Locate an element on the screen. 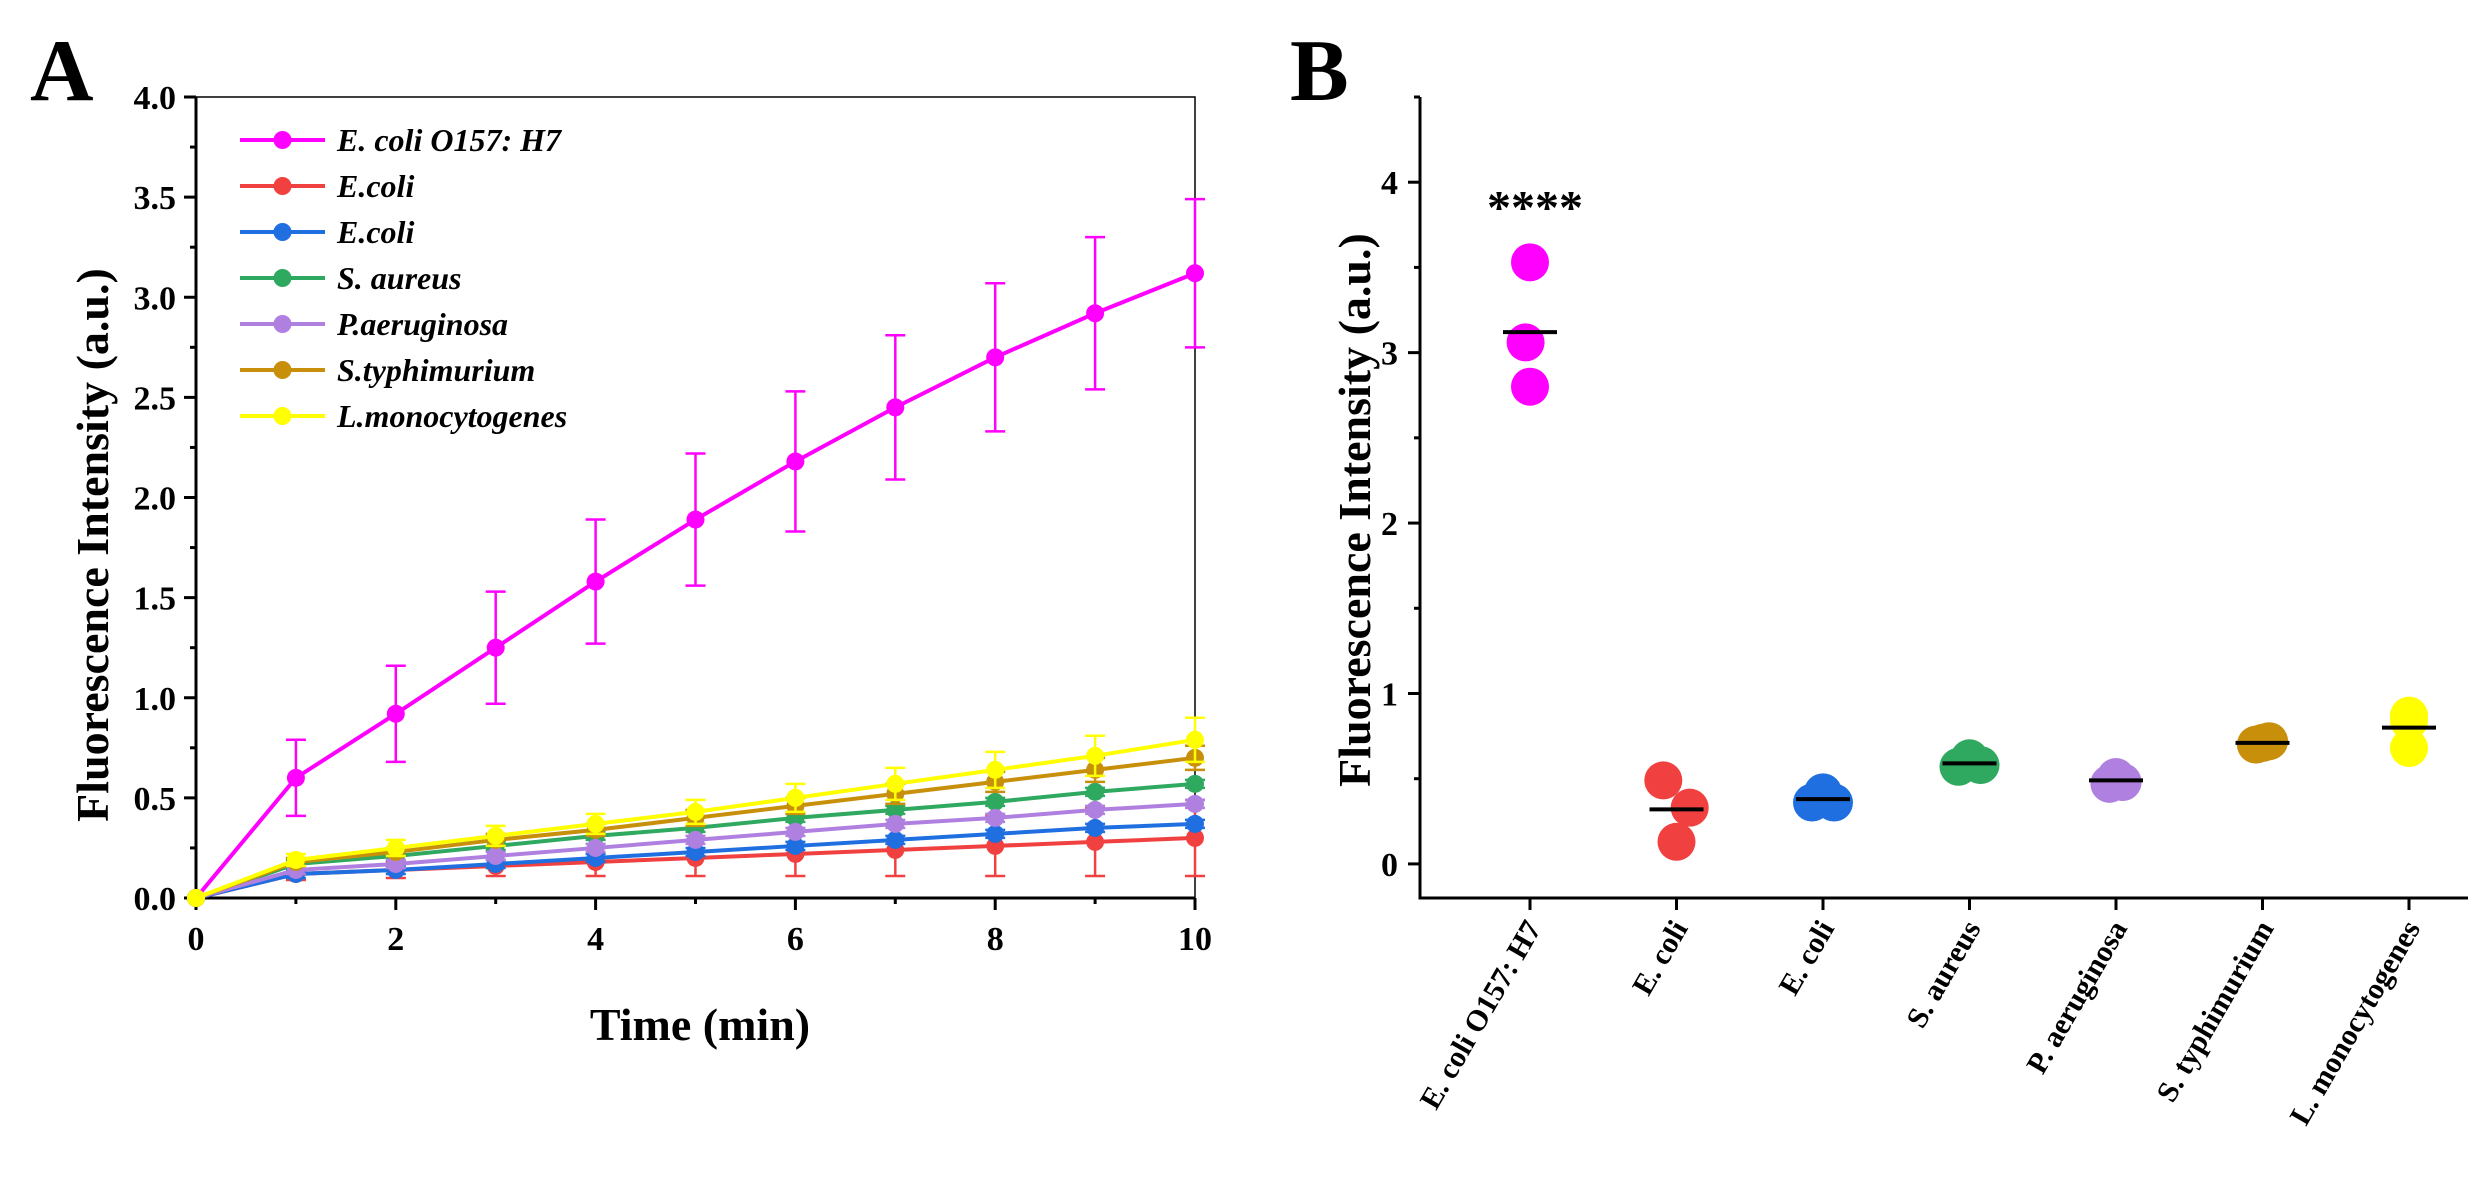 The image size is (2485, 1184). y-tick-label: 4.0 is located at coordinates (155, 98).